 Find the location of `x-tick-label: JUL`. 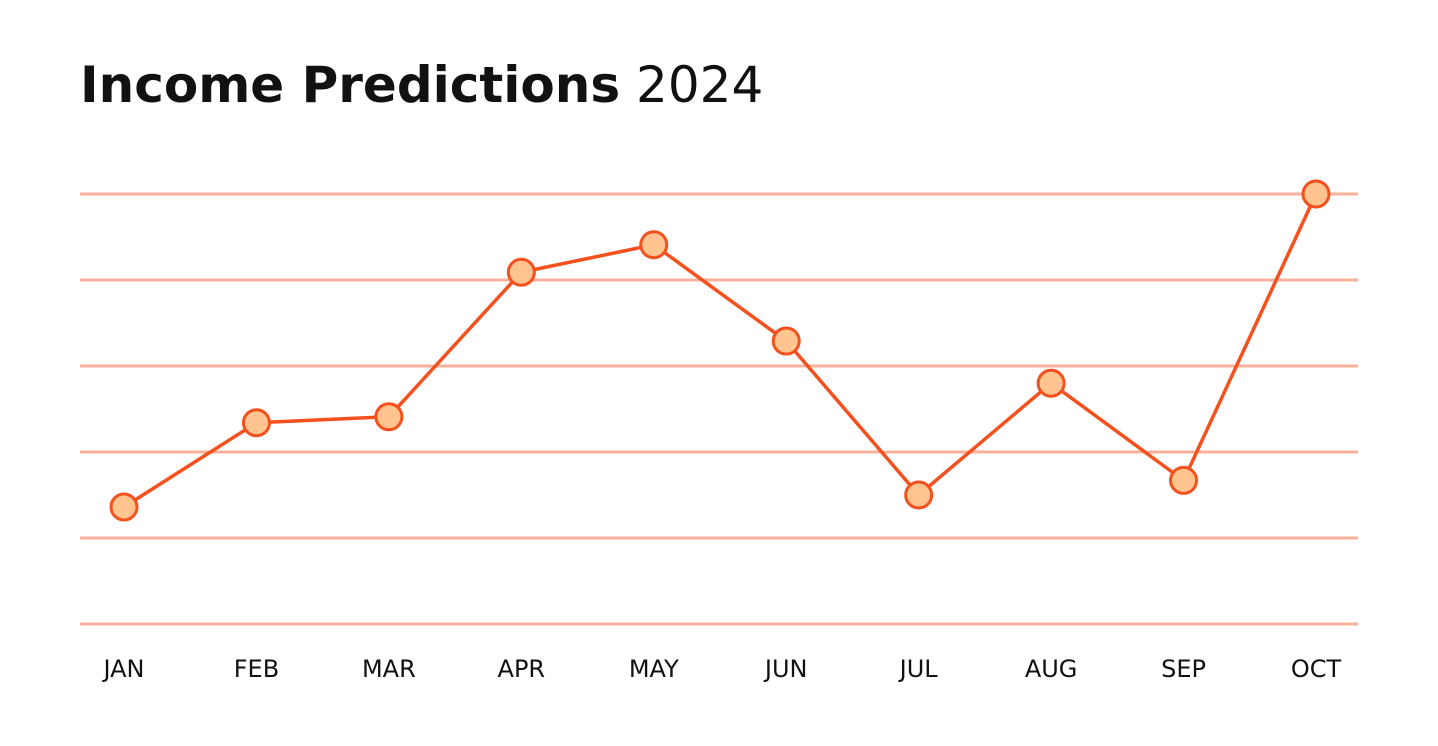

x-tick-label: JUL is located at coordinates (918, 669).